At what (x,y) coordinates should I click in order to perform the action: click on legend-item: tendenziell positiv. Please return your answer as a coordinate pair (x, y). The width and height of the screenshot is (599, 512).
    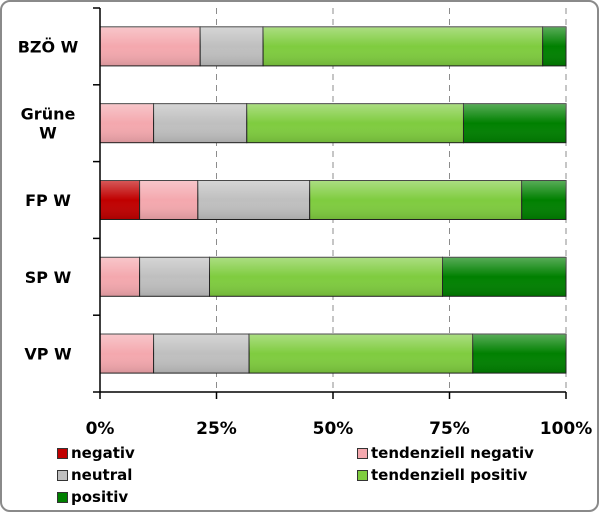
    Looking at the image, I should click on (442, 475).